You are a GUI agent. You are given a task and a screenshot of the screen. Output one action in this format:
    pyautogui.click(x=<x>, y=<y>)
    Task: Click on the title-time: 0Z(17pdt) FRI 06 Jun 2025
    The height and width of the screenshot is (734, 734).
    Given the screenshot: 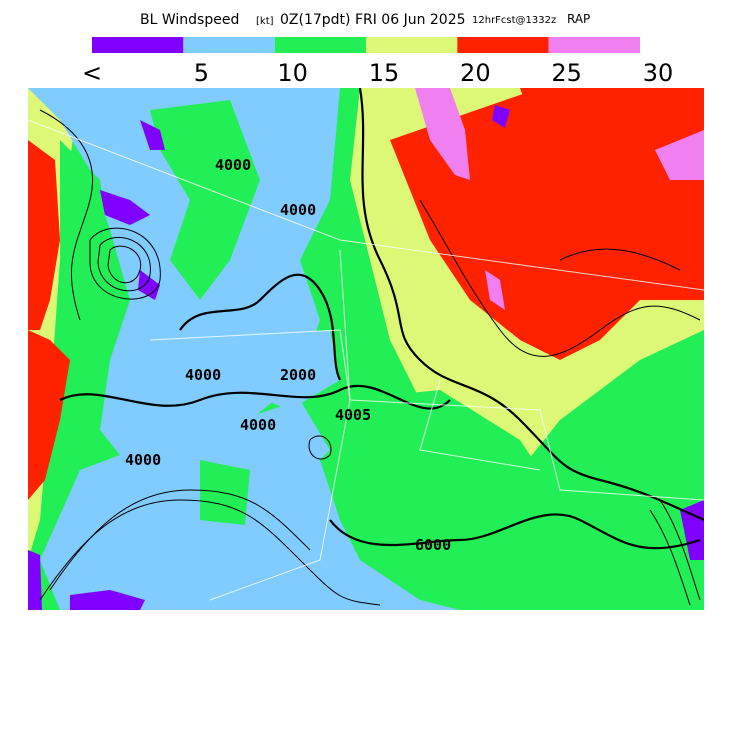 What is the action you would take?
    pyautogui.click(x=373, y=20)
    